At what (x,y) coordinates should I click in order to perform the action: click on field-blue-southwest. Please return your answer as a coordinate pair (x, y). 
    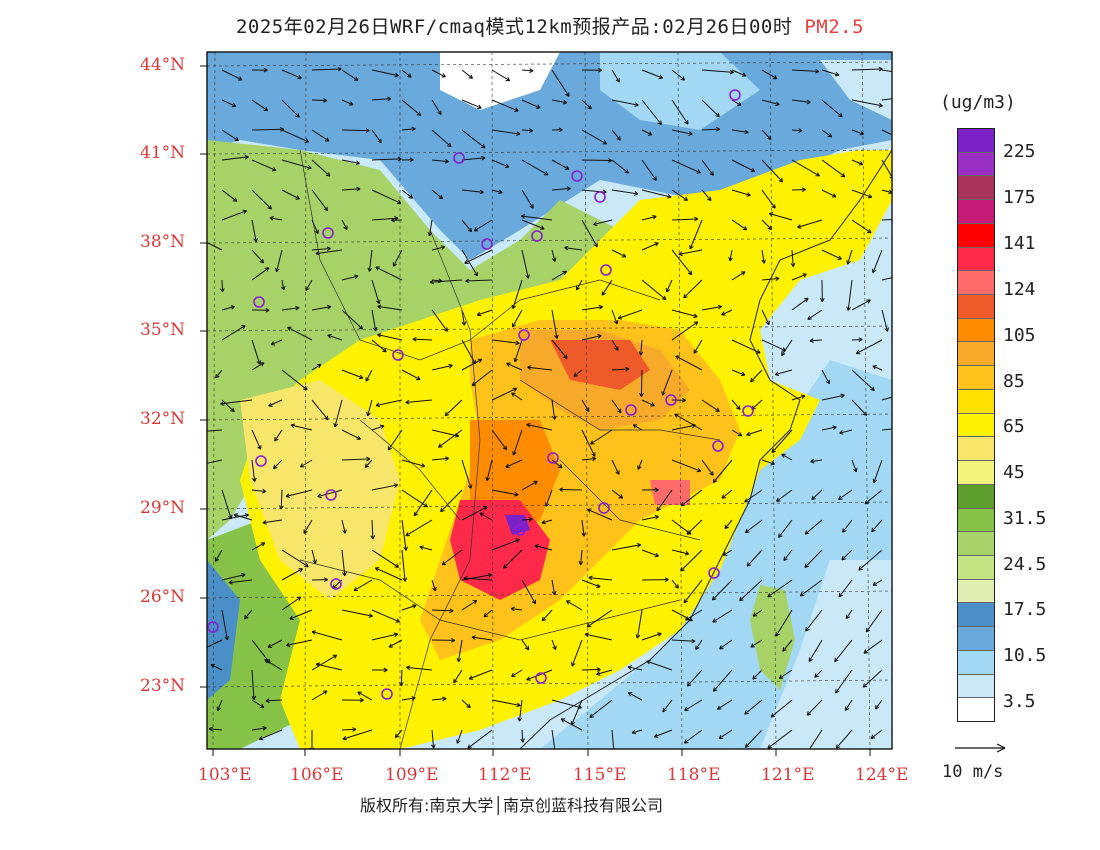
    Looking at the image, I should click on (223, 630).